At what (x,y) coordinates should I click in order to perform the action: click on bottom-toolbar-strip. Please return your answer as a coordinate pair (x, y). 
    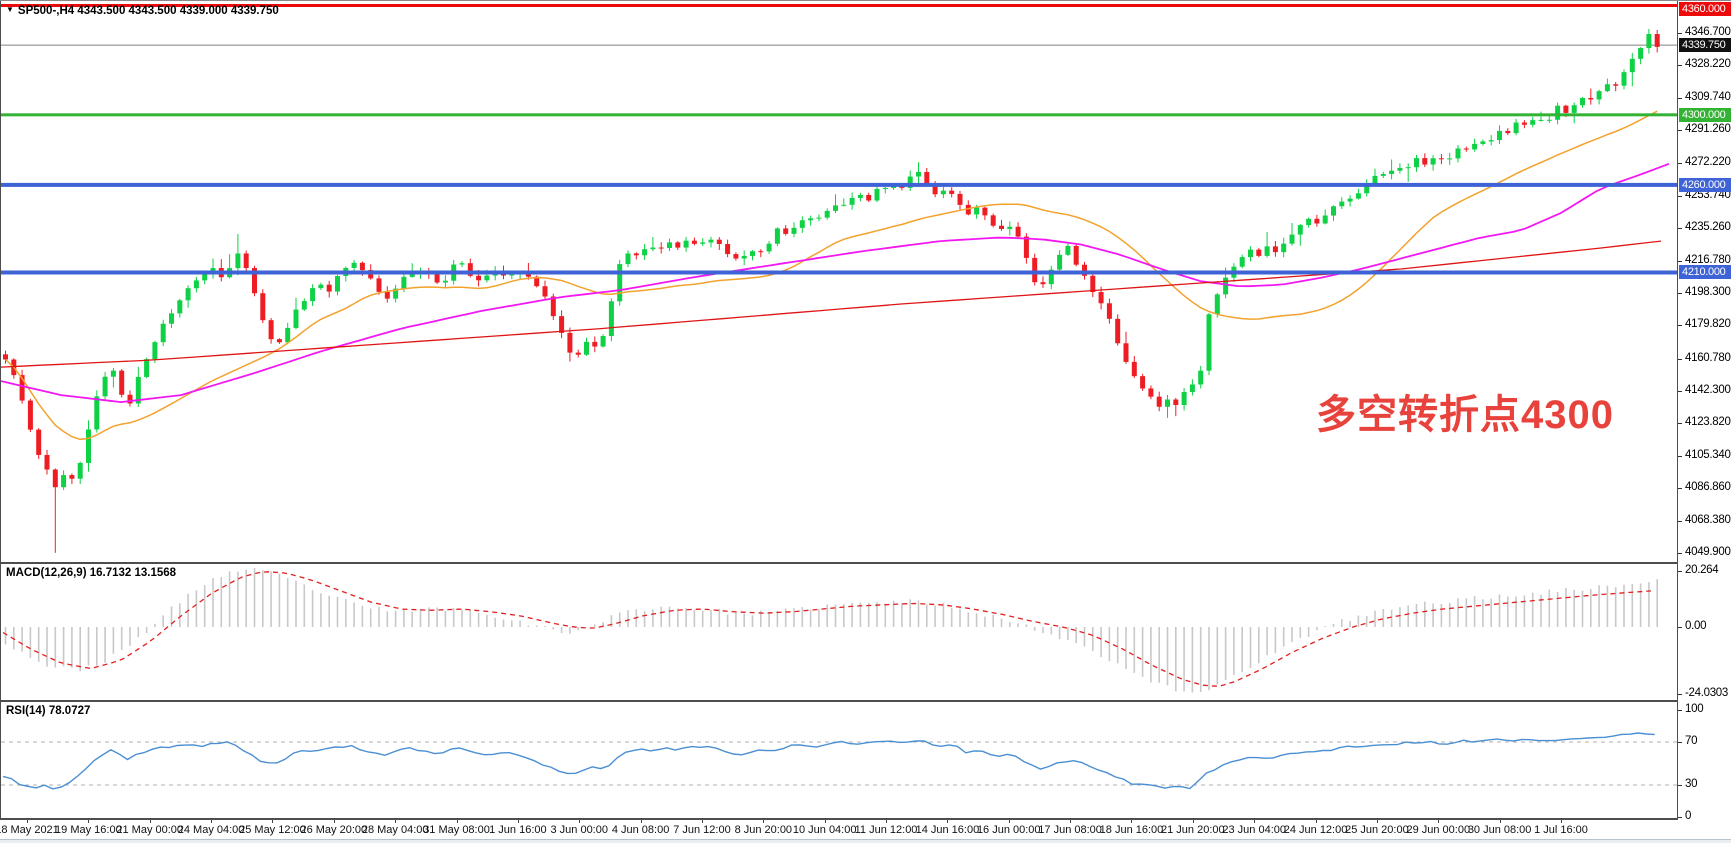
    Looking at the image, I should click on (865, 841).